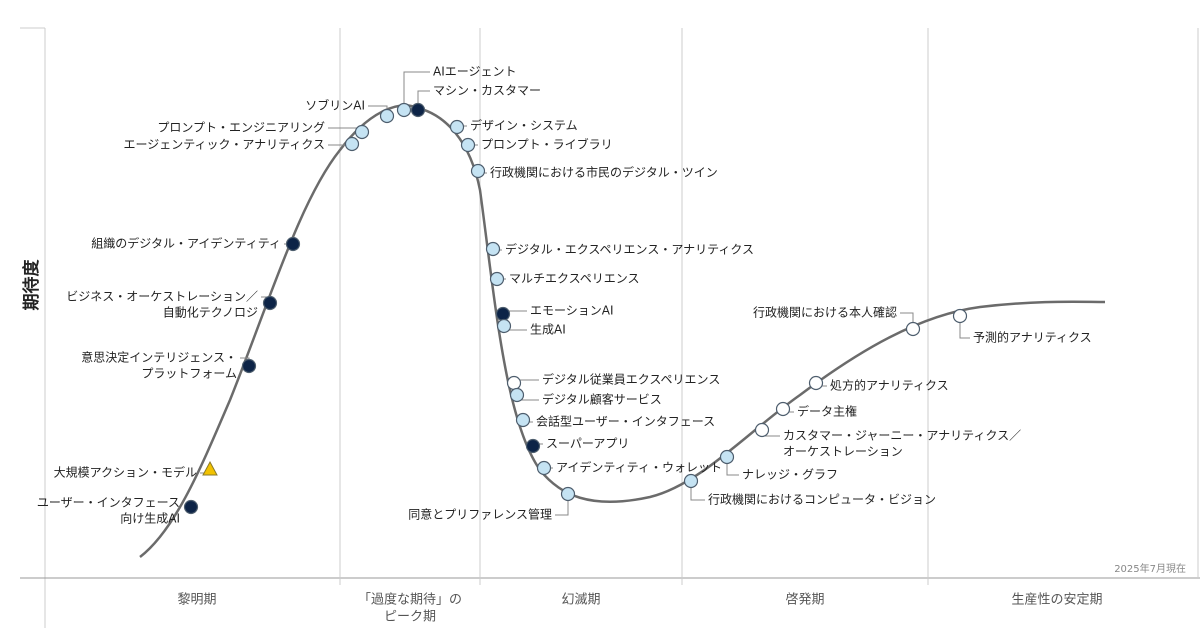 The height and width of the screenshot is (628, 1200). I want to click on node-label: 行政機関におけるコンピュータ・ビジョン, so click(822, 499).